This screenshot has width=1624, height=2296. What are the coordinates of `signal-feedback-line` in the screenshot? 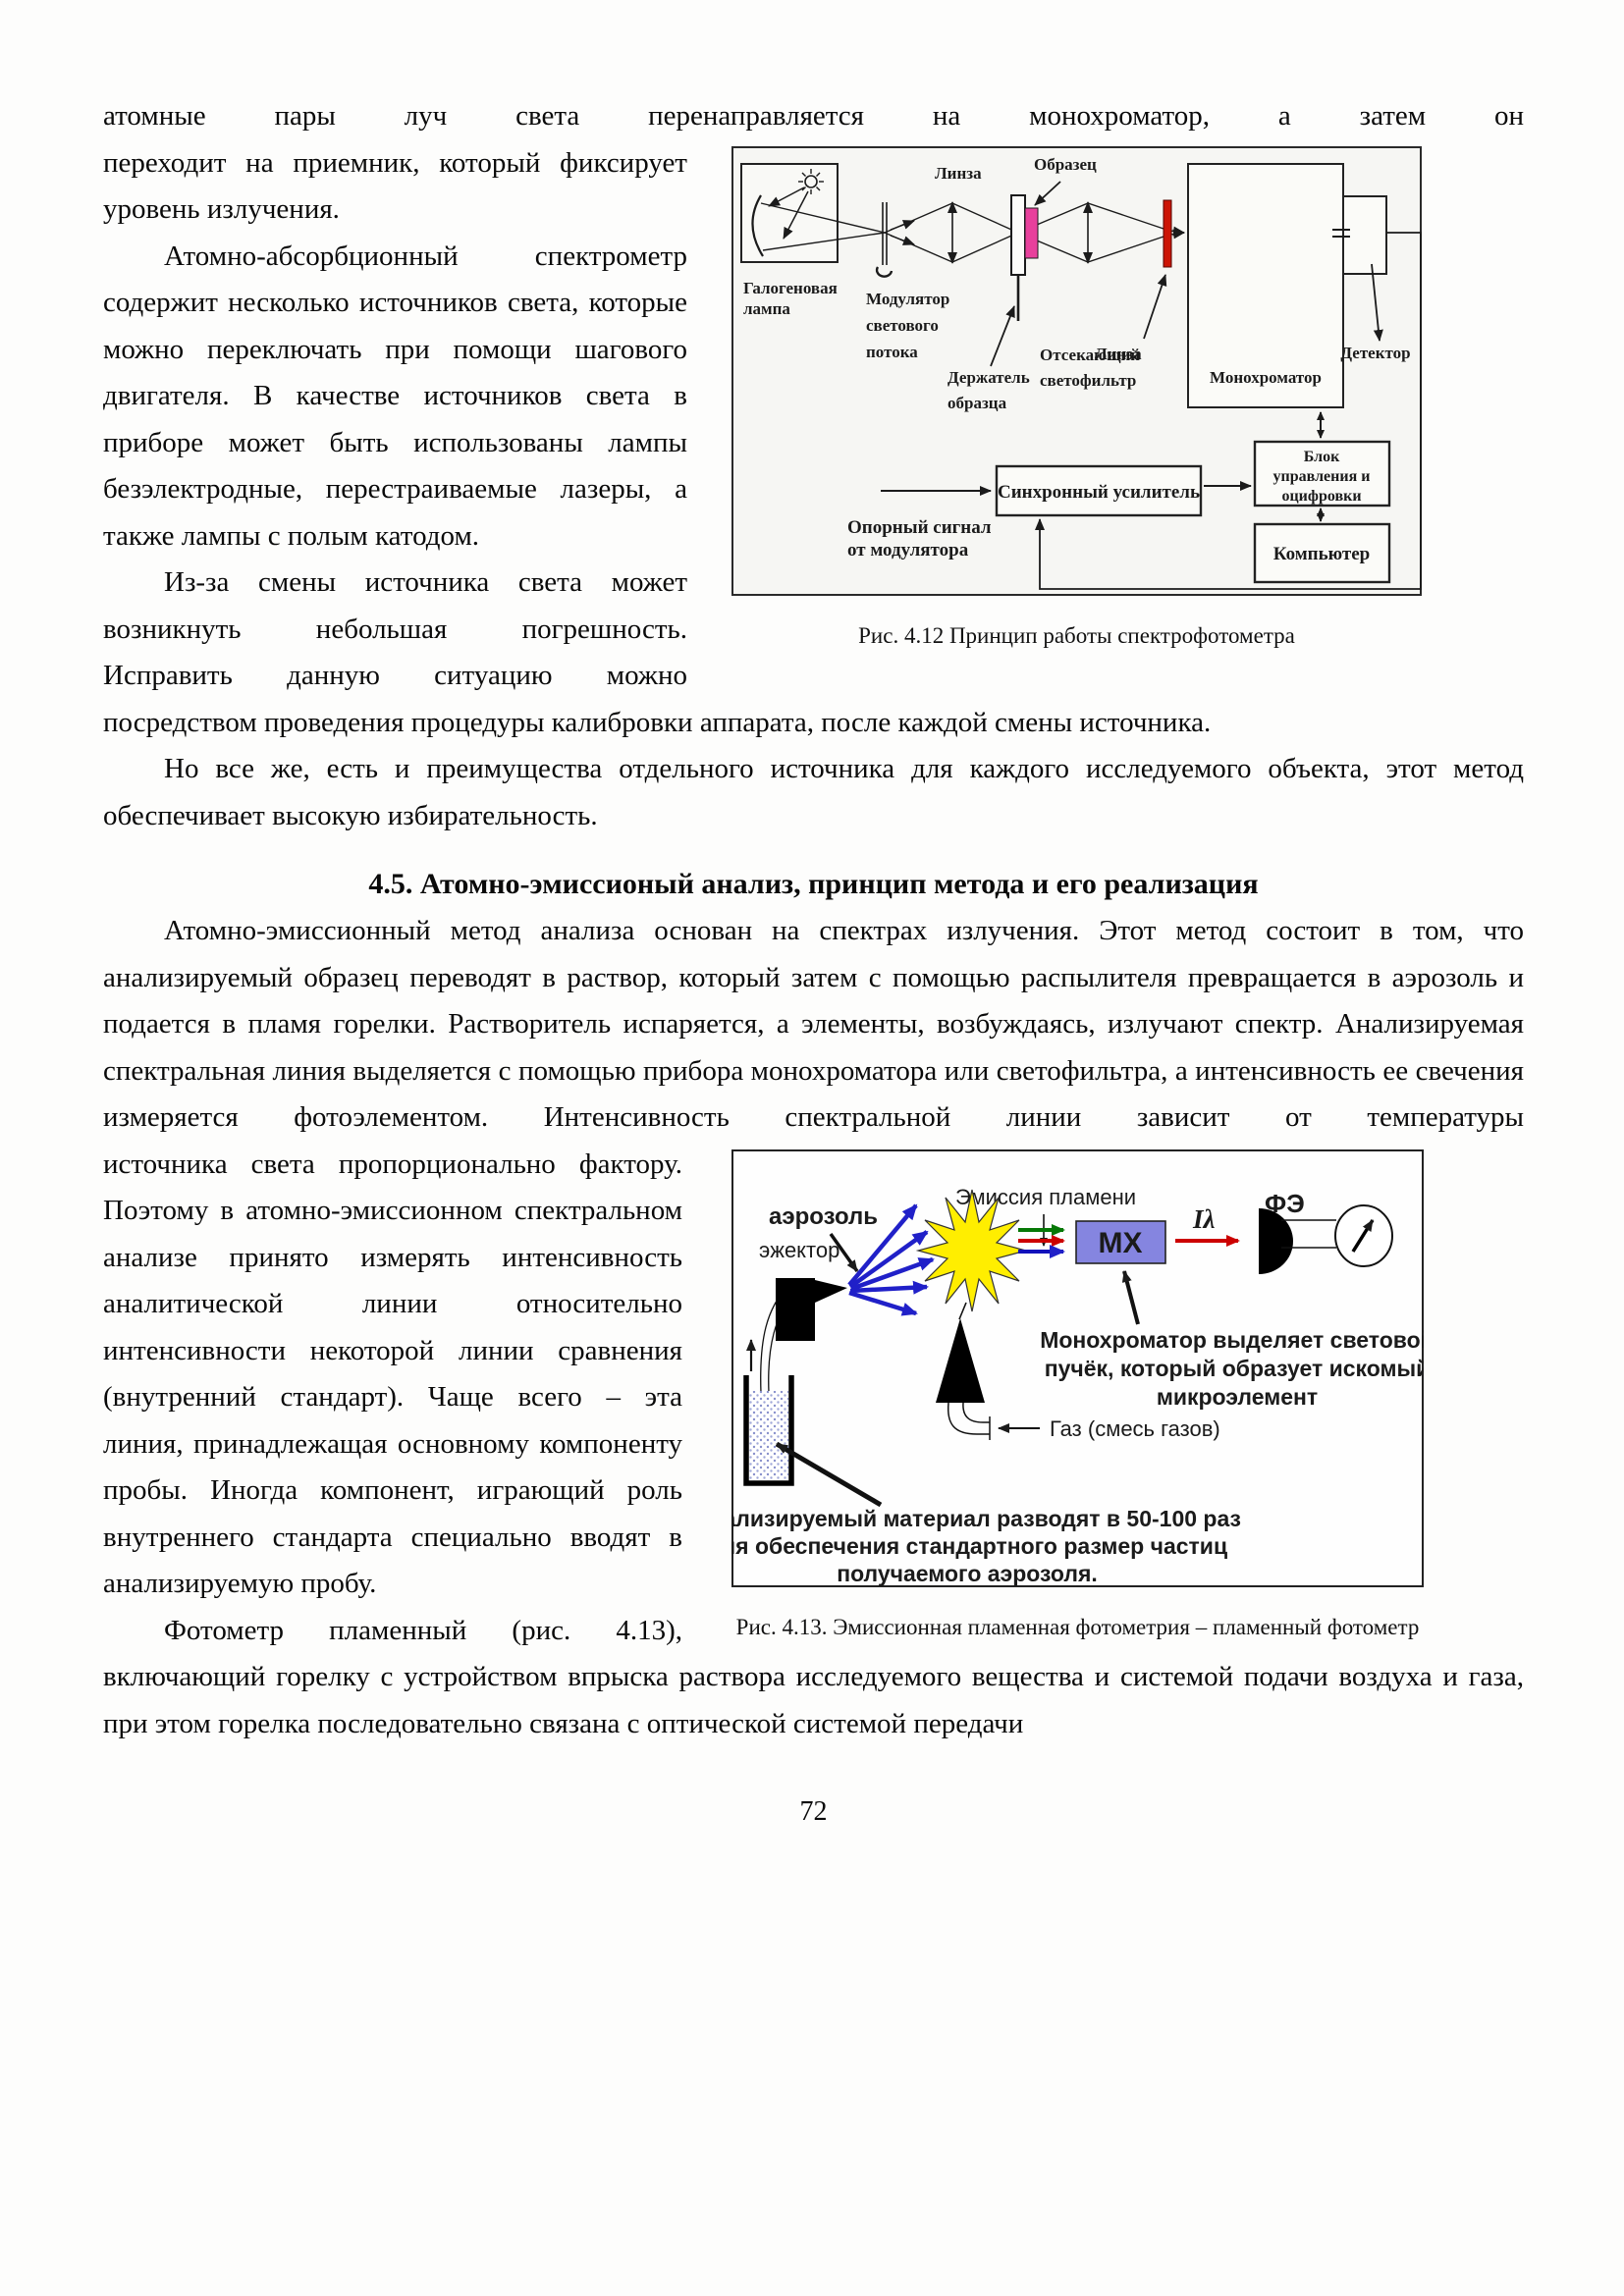 It's located at (1228, 410).